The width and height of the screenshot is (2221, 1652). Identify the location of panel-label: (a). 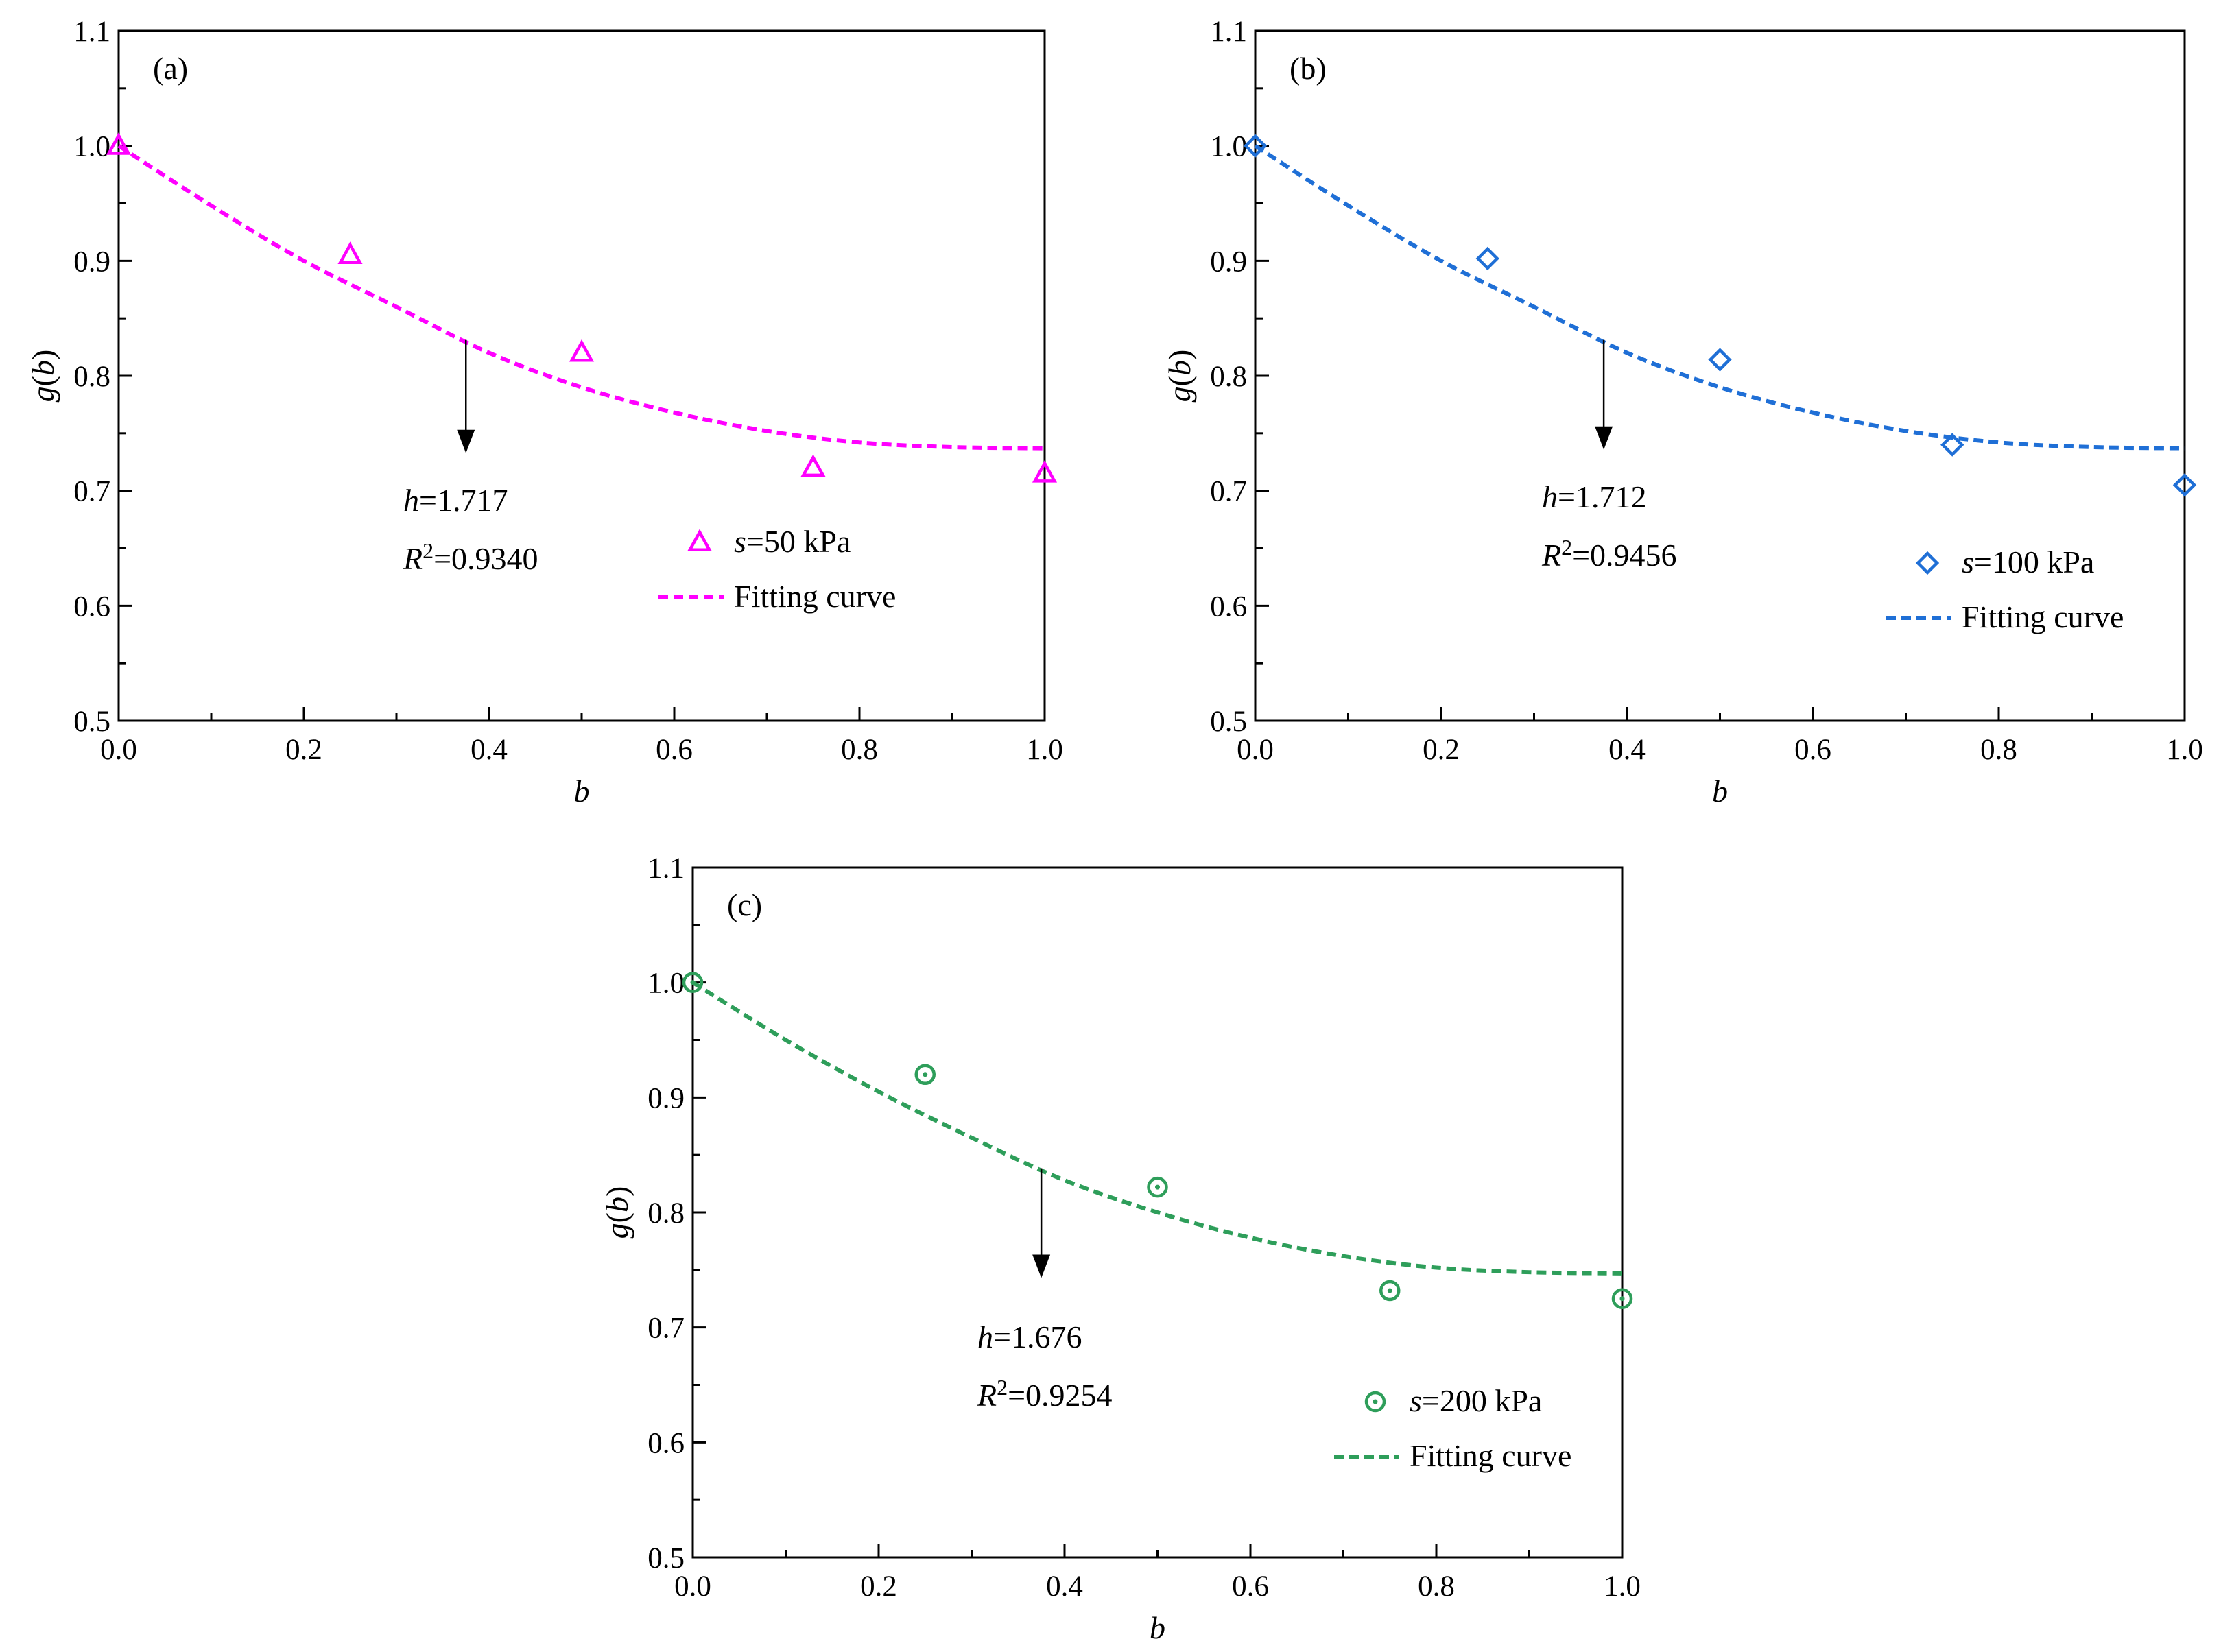
(170, 68).